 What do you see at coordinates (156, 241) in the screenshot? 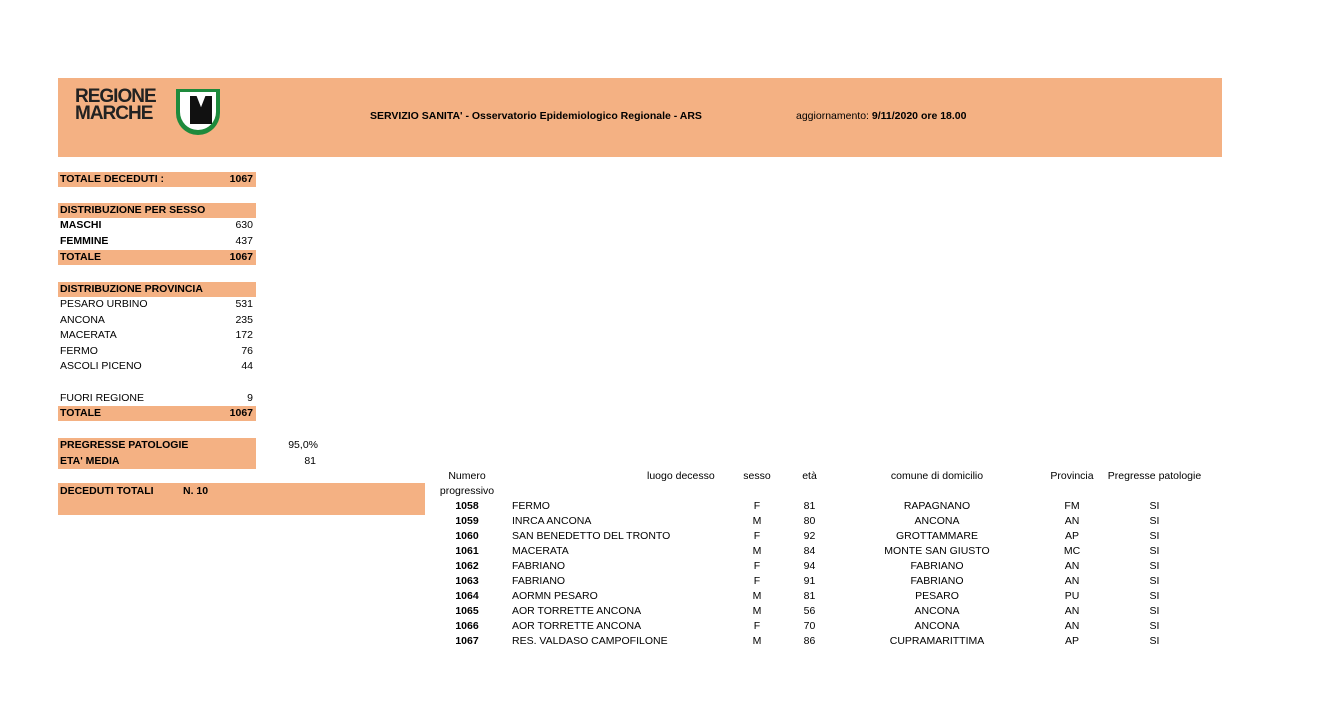
I see `sesso-row-femmine: FEMMINE 437` at bounding box center [156, 241].